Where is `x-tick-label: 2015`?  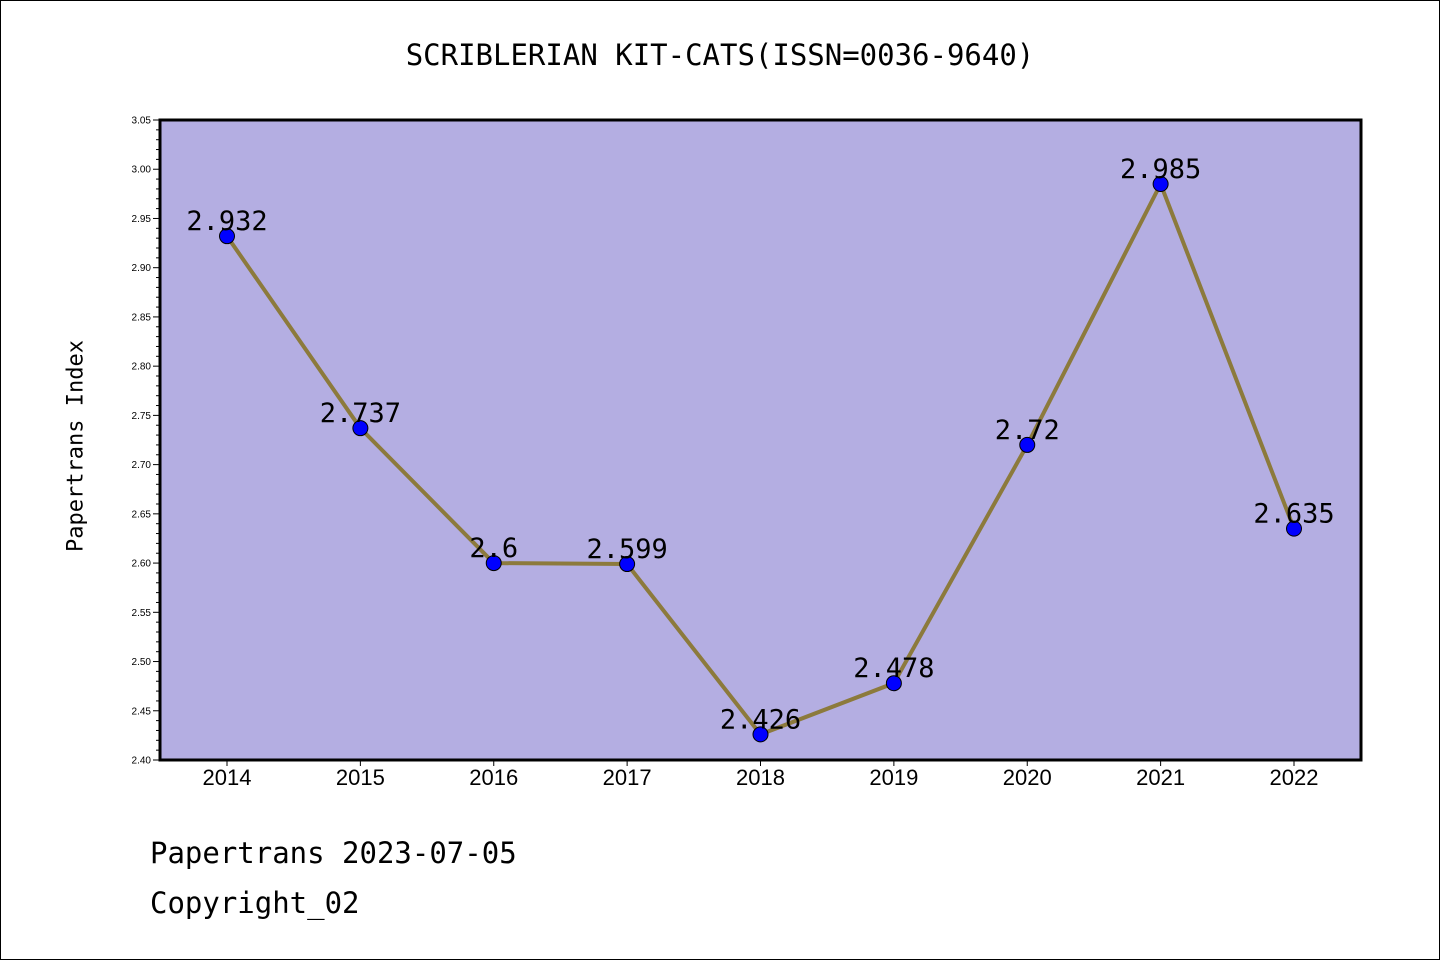 x-tick-label: 2015 is located at coordinates (360, 777).